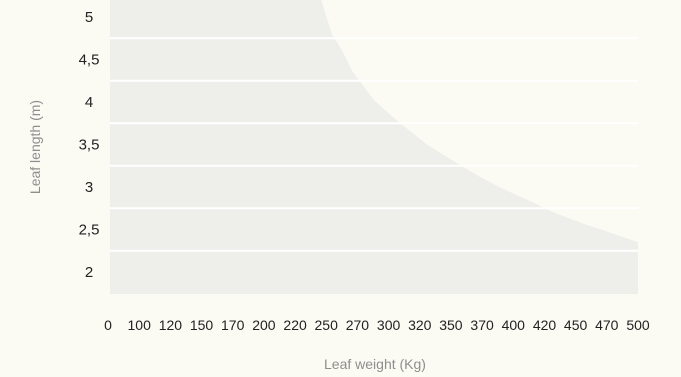 The width and height of the screenshot is (681, 377). Describe the element at coordinates (375, 364) in the screenshot. I see `x-axis-label: Leaf weight (Kg)` at that location.